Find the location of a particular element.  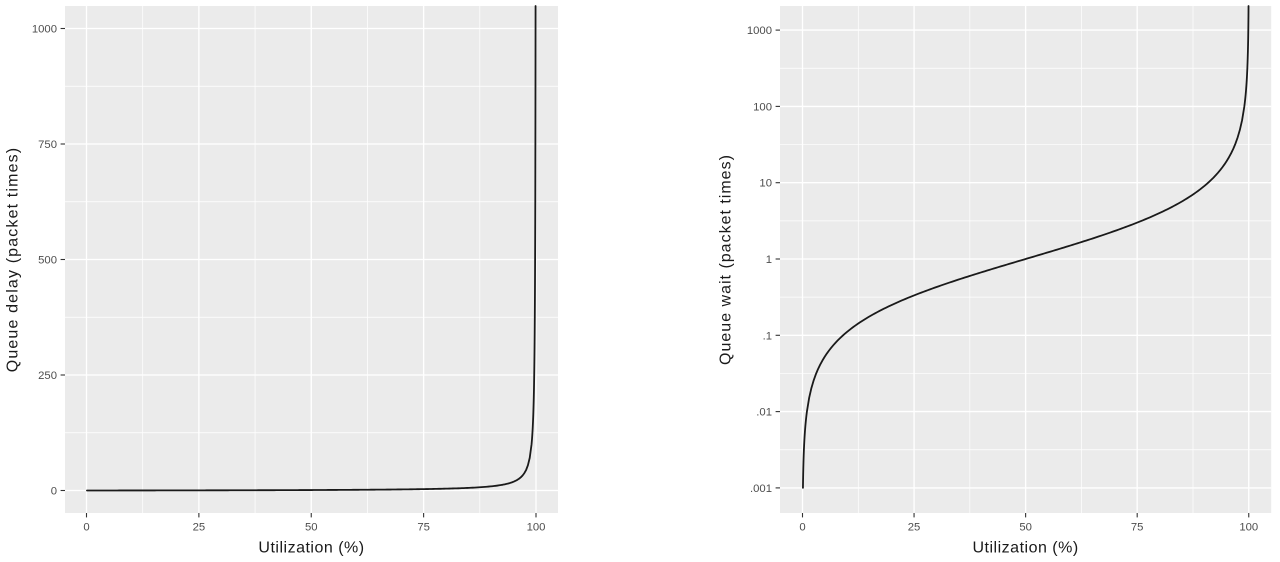

svg-text: Queue delay (packet times) is located at coordinates (13, 260).